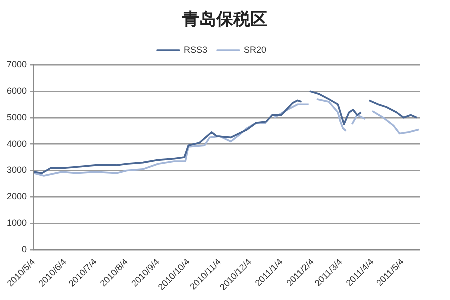  I want to click on legend-label: RSS3, so click(196, 49).